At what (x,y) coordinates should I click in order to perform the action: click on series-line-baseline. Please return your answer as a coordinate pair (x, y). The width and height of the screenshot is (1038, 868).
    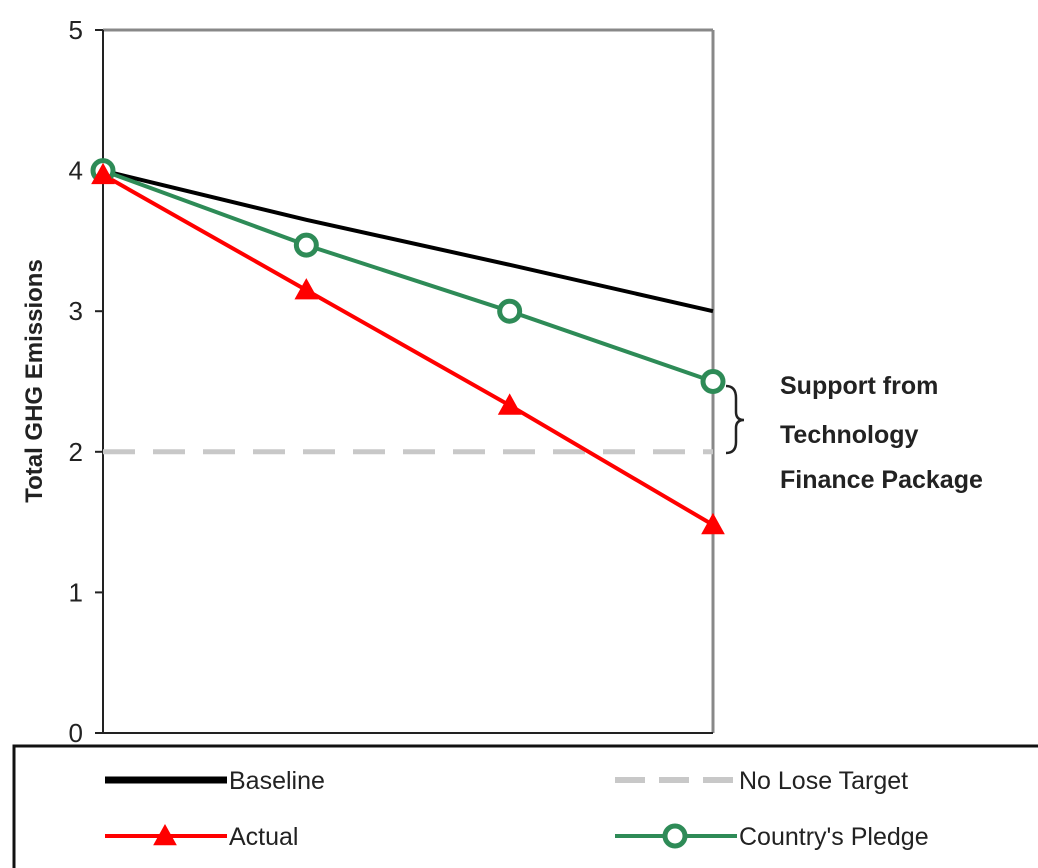
    Looking at the image, I should click on (408, 241).